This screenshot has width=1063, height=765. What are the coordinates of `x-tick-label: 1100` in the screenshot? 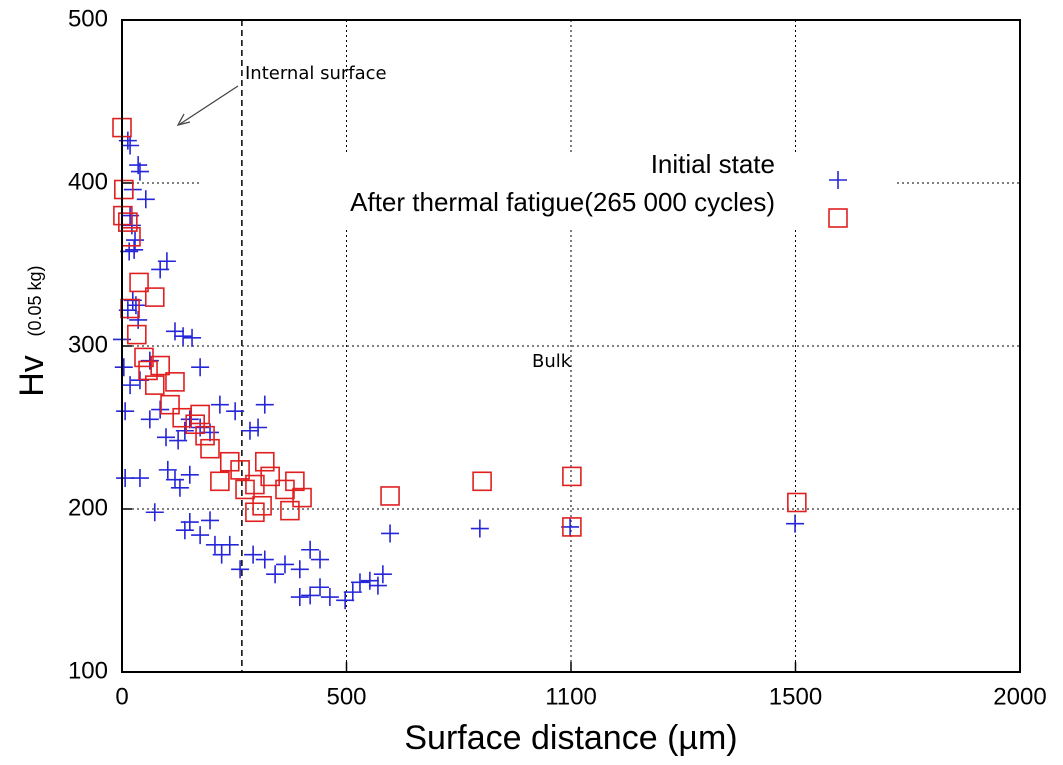 It's located at (571, 696).